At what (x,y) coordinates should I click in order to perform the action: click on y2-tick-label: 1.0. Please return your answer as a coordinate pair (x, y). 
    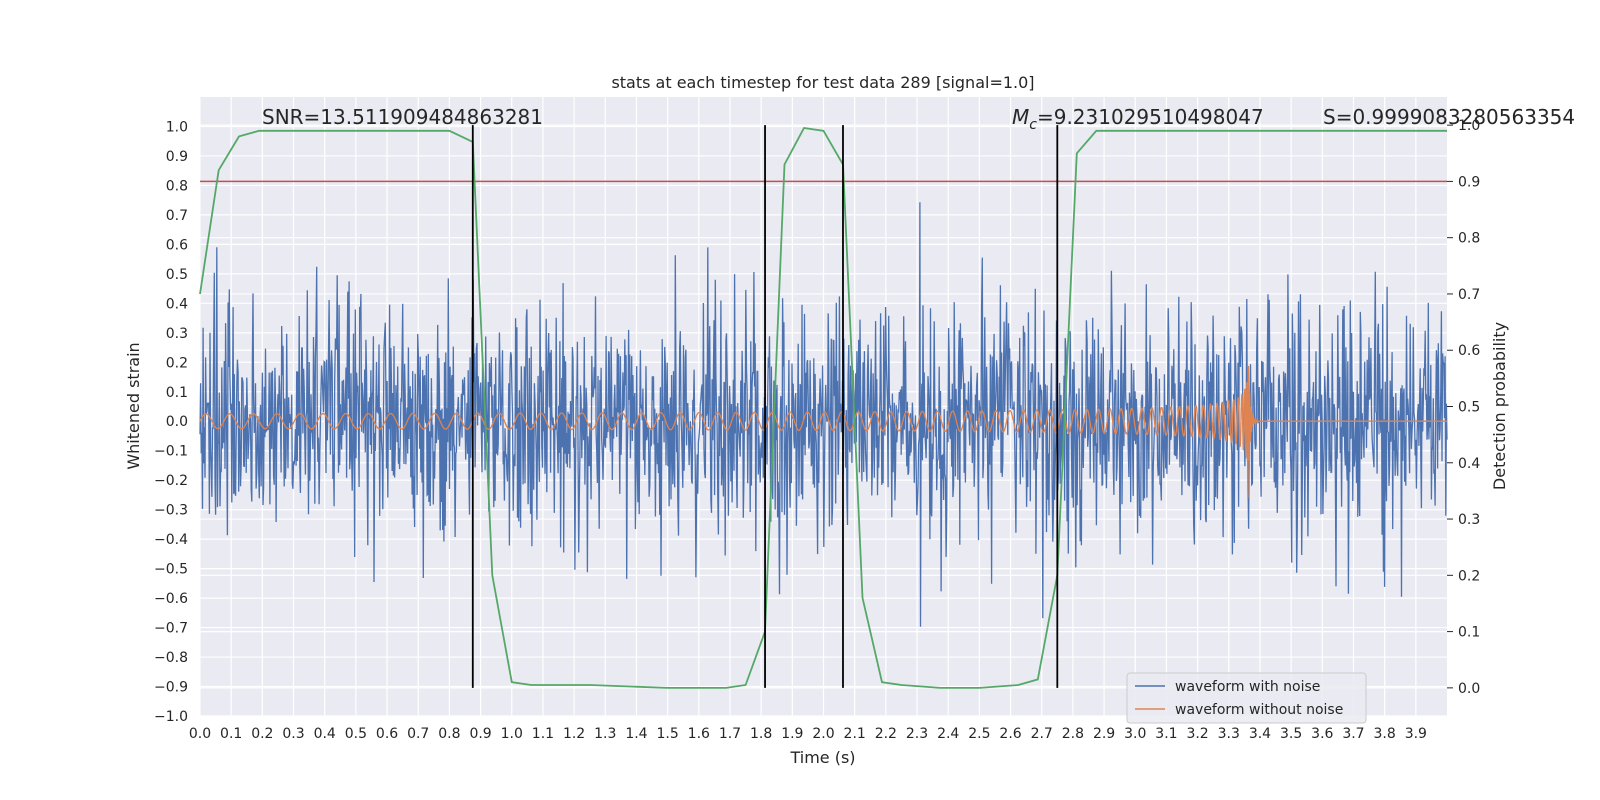
    Looking at the image, I should click on (1469, 126).